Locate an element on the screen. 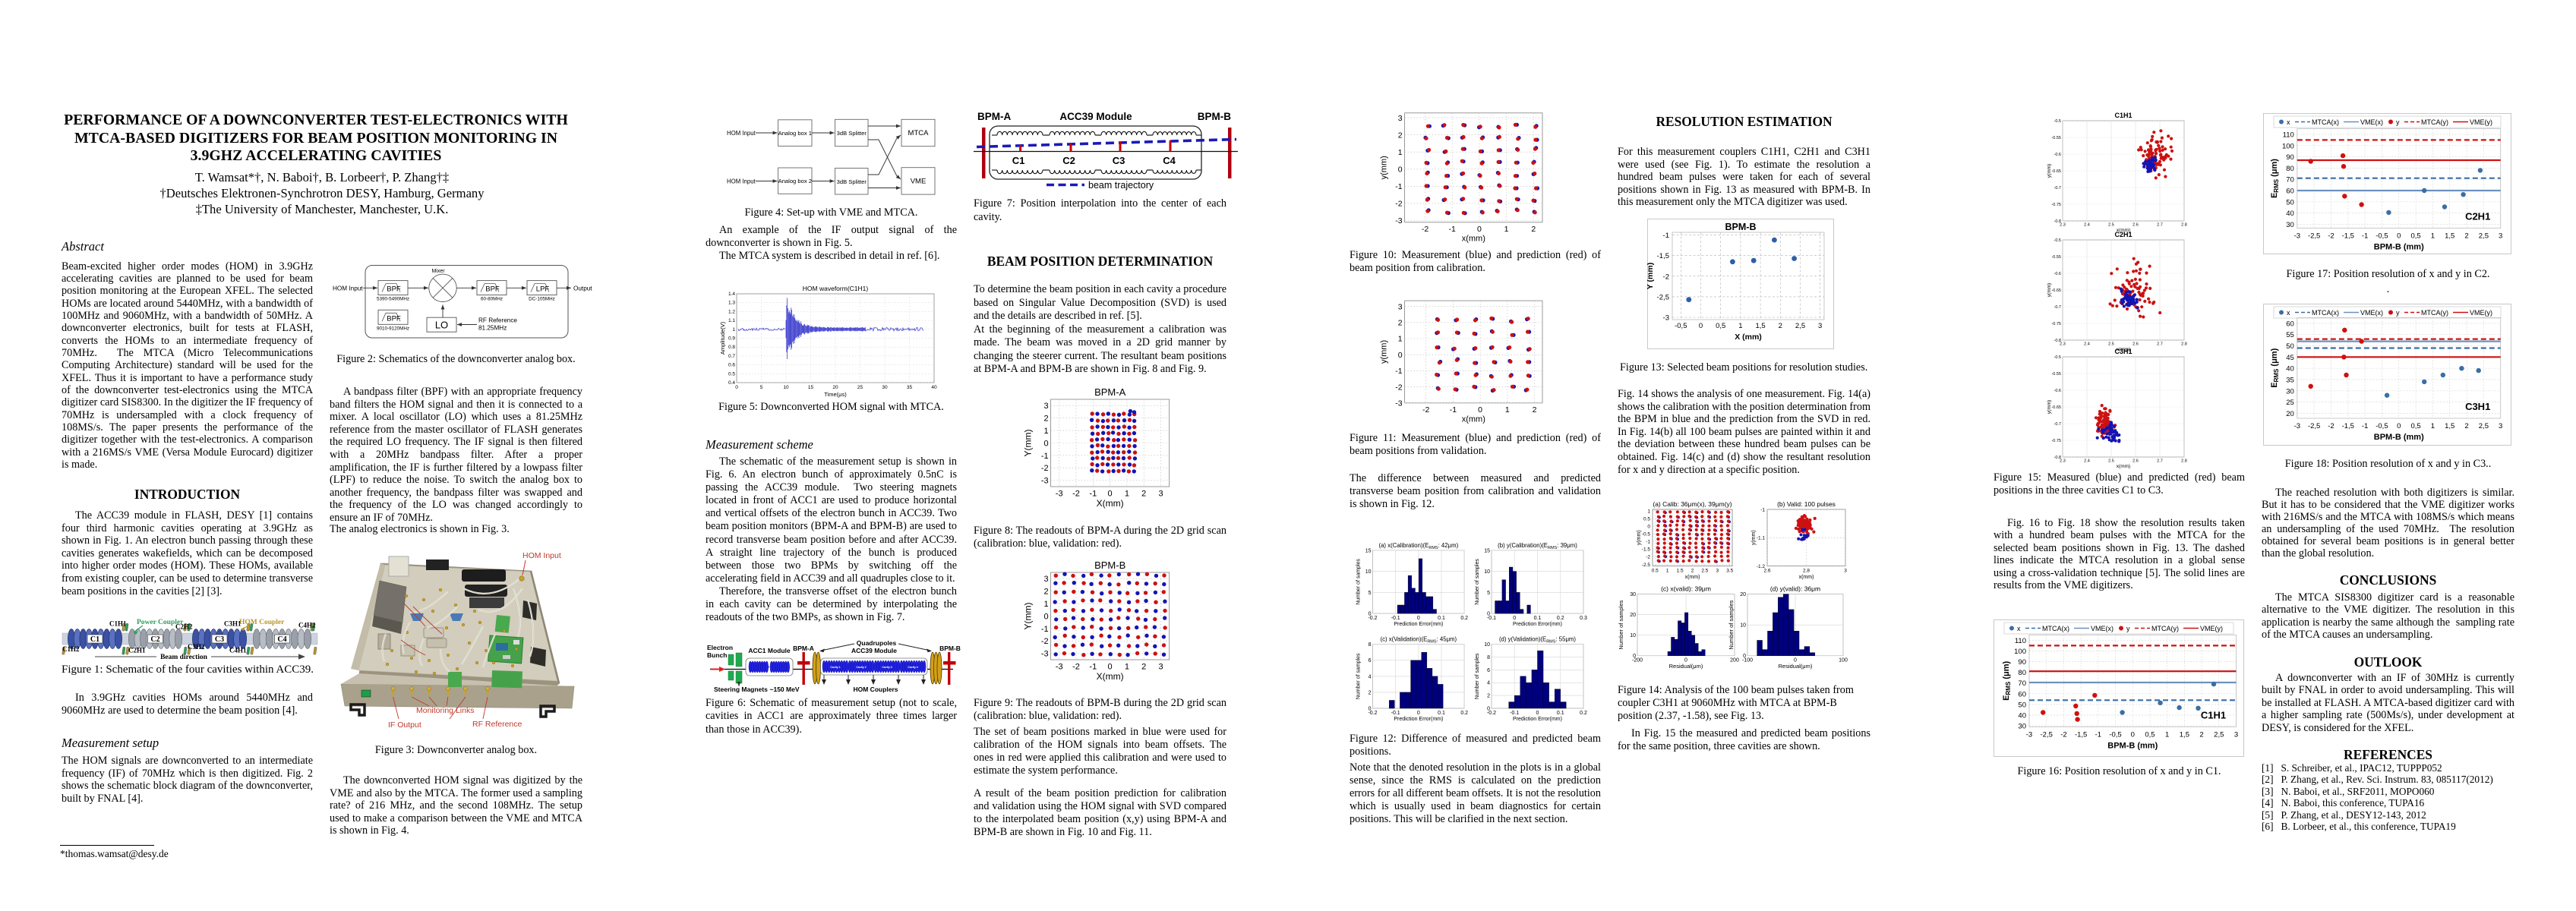 The width and height of the screenshot is (2576, 911). svg-text: (b) y(Calibration)(ERMS: 39μm) is located at coordinates (1537, 546).